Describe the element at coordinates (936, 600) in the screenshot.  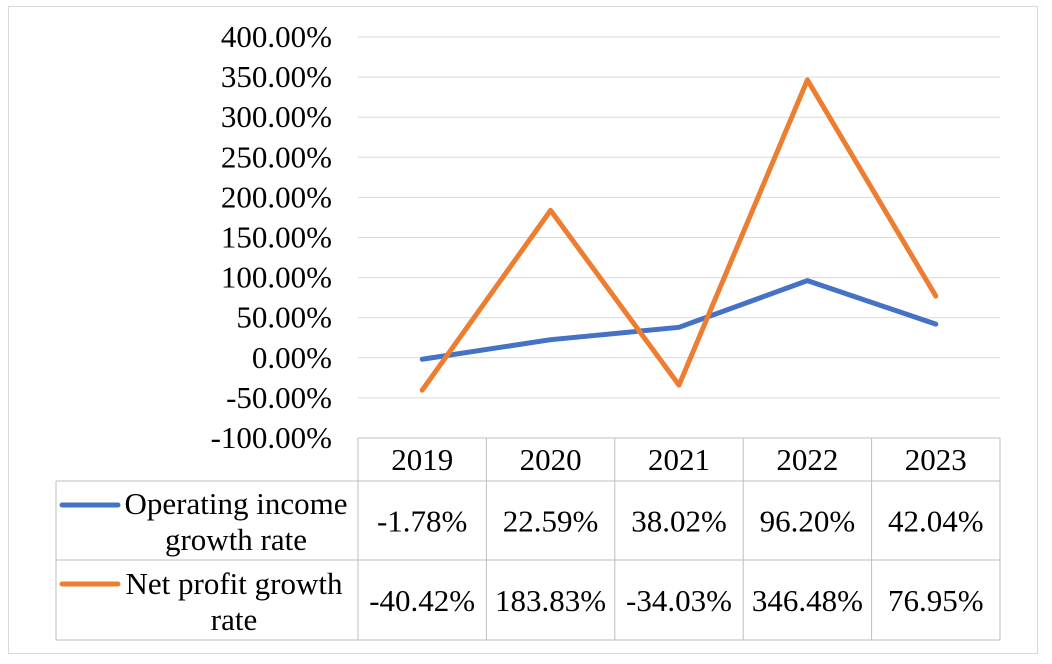
I see `data-value-label: 76.95%` at that location.